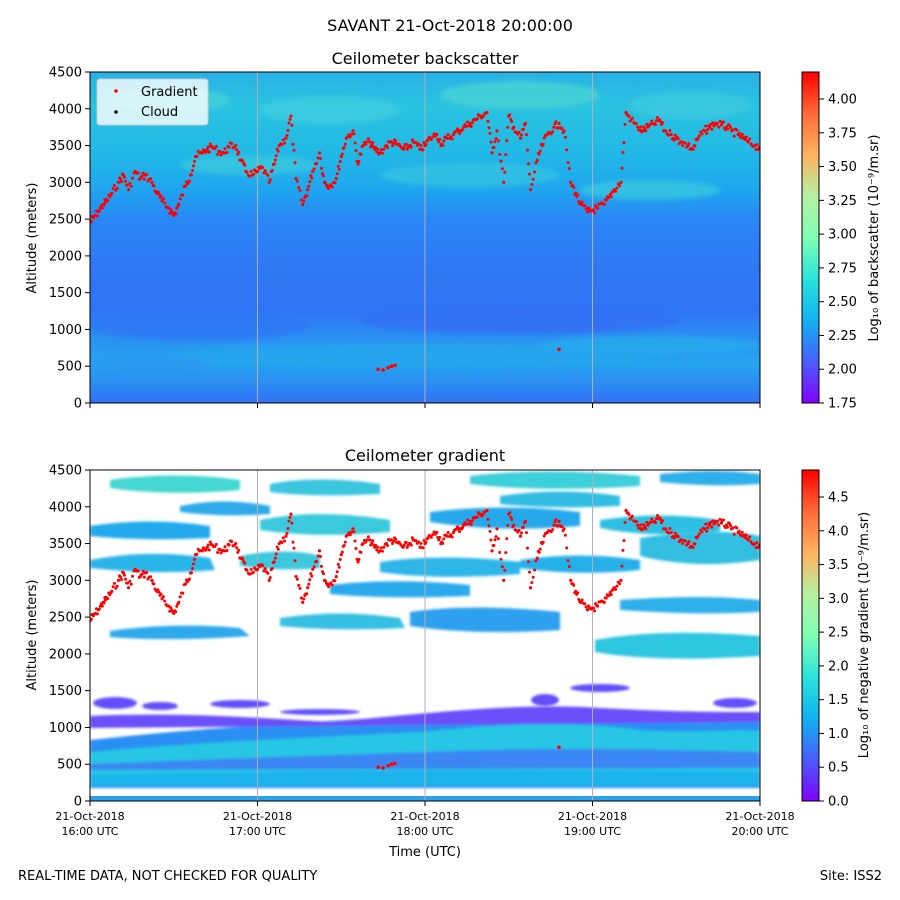 The width and height of the screenshot is (900, 900). I want to click on colorbar-tick-label: 3.5, so click(838, 565).